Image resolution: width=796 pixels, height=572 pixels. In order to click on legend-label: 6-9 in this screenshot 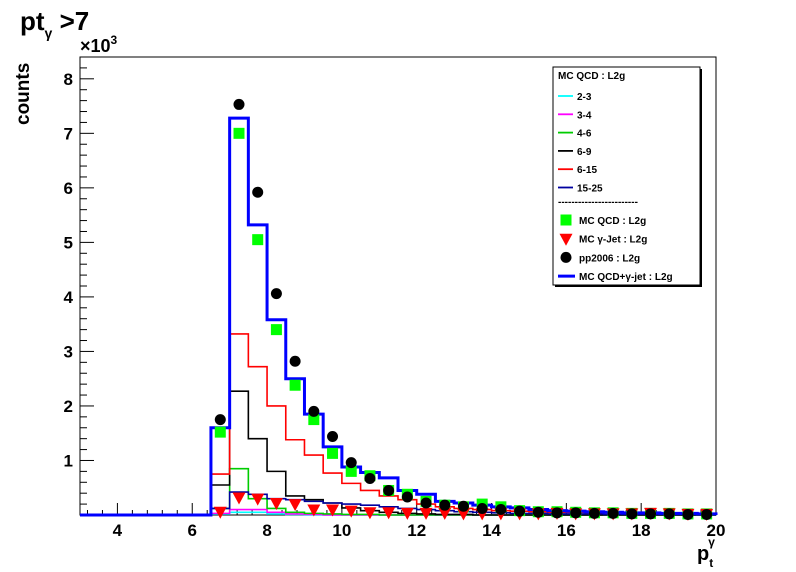, I will do `click(584, 152)`.